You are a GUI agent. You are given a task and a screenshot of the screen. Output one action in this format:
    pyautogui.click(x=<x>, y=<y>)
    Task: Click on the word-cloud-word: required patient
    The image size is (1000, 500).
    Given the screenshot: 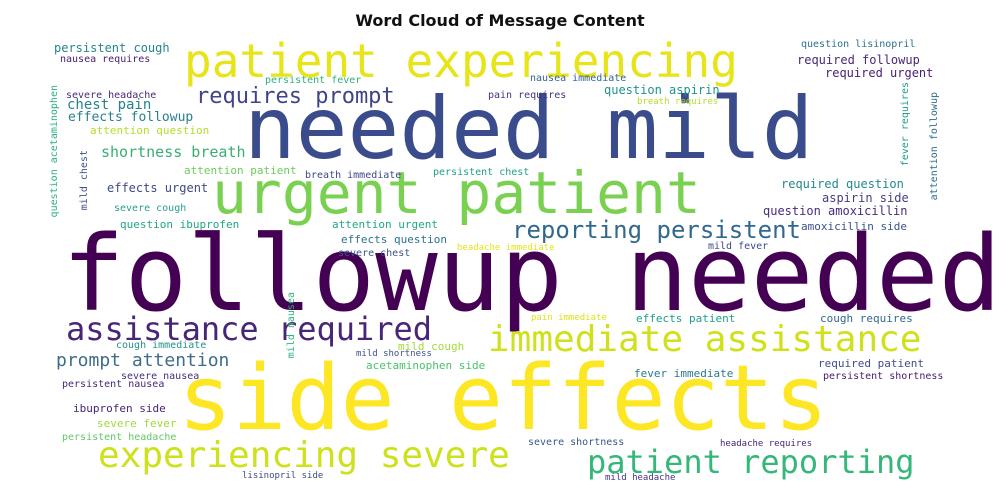 What is the action you would take?
    pyautogui.click(x=871, y=363)
    